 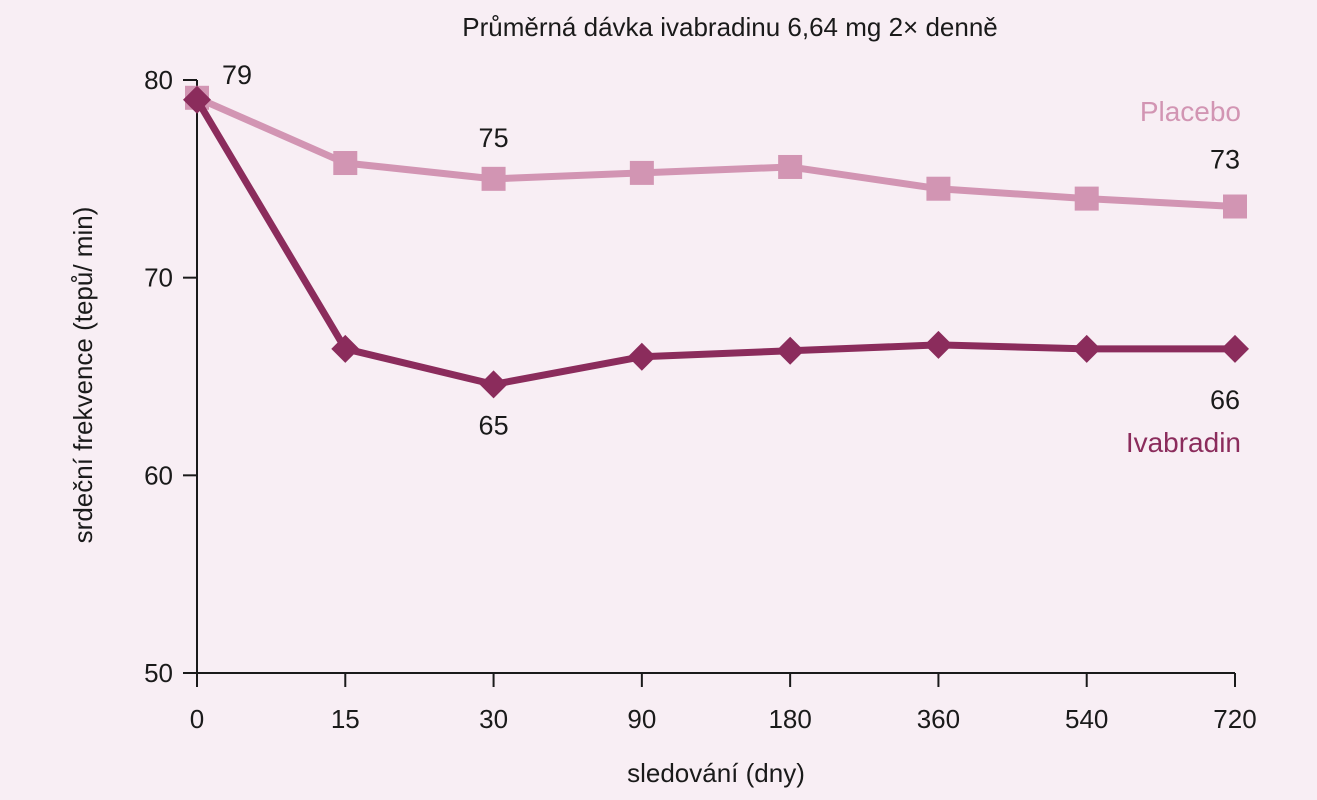 I want to click on x-axis-label: sledování (dny), so click(x=716, y=773).